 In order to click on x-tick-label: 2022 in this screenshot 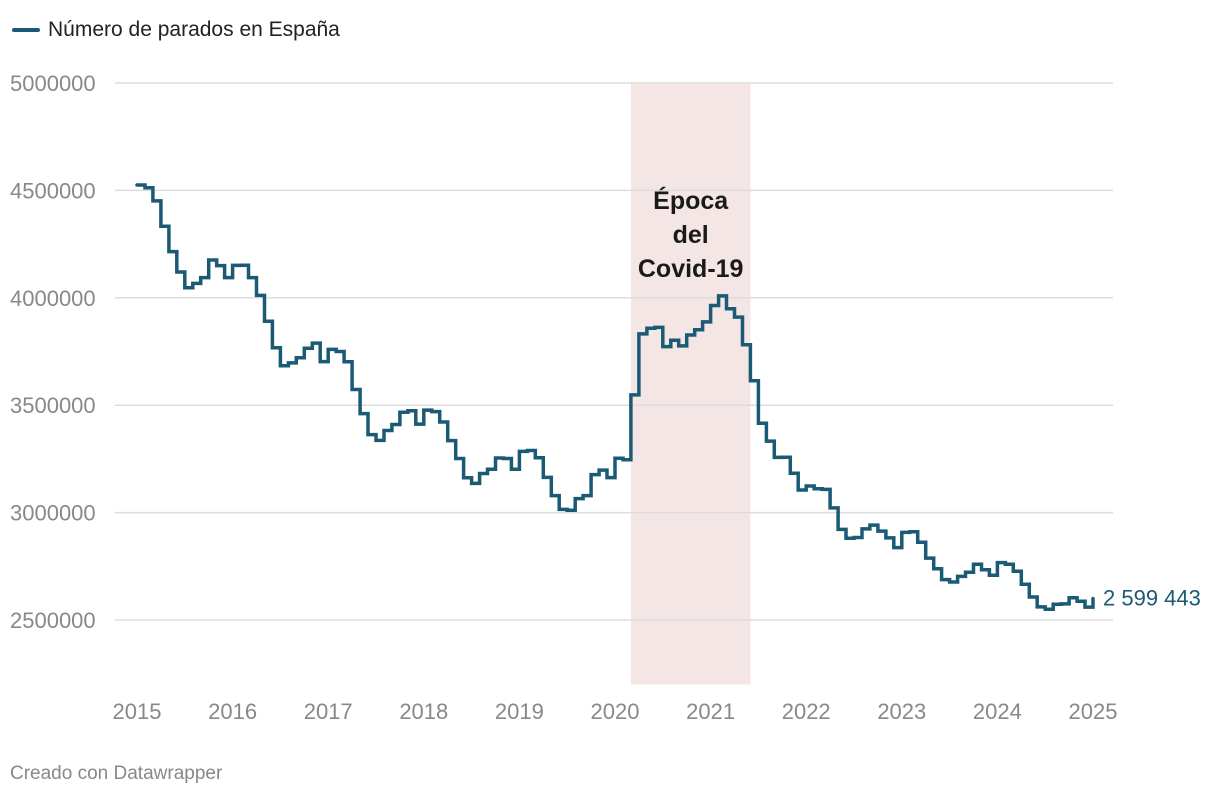, I will do `click(806, 711)`.